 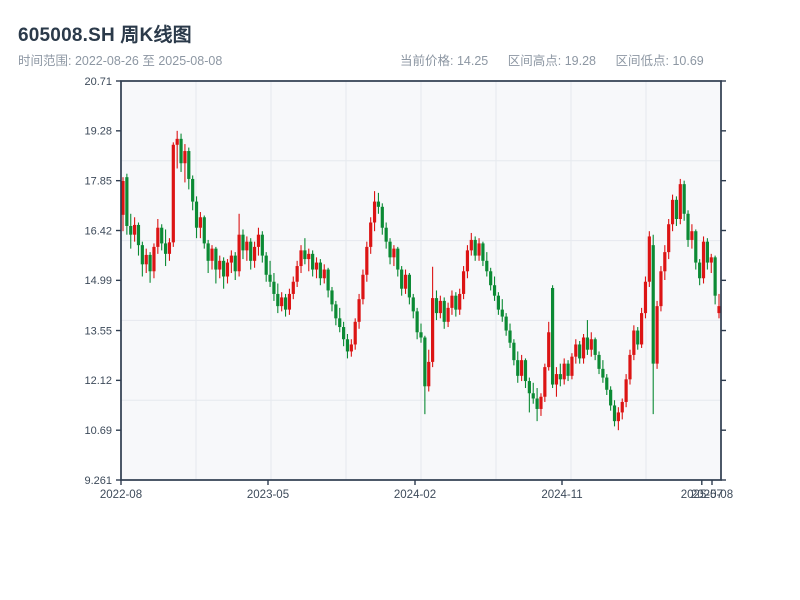 What do you see at coordinates (688, 61) in the screenshot?
I see `range-low-value: 10.69` at bounding box center [688, 61].